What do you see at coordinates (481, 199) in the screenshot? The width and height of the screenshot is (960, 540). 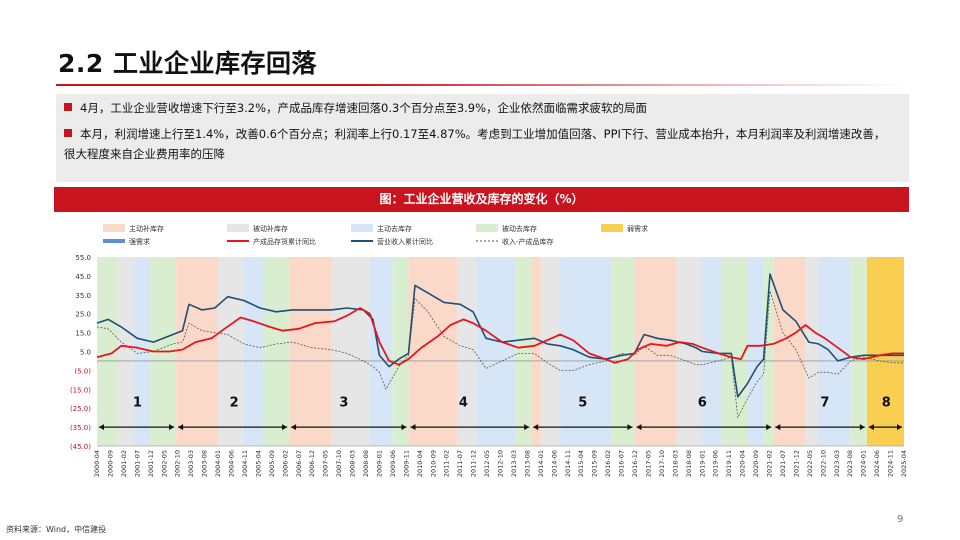 I see `chart-title-banner: 图：工业企业营收及库存的变化（%）` at bounding box center [481, 199].